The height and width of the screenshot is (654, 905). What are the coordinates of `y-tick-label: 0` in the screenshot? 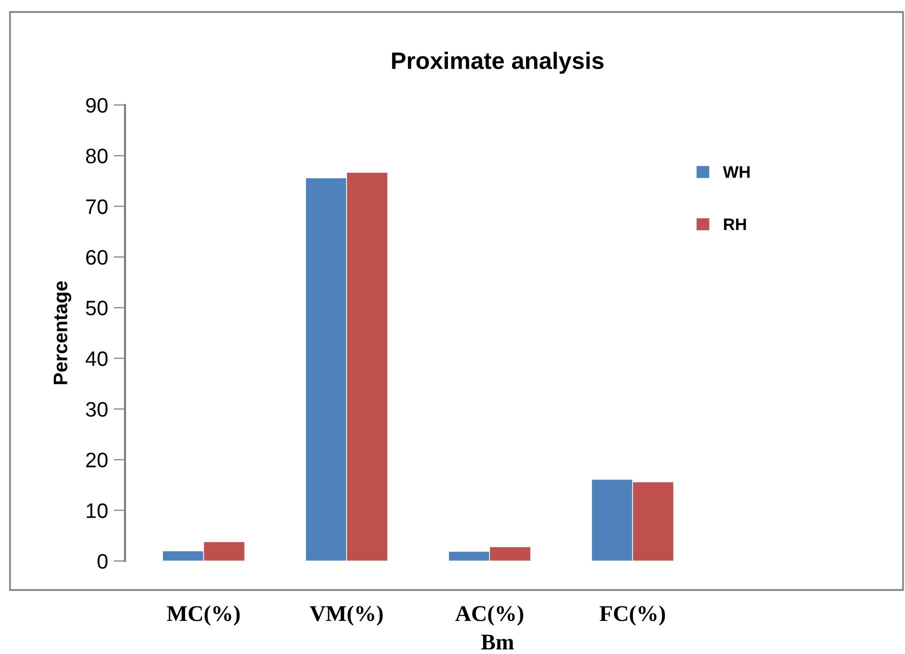 It's located at (103, 561).